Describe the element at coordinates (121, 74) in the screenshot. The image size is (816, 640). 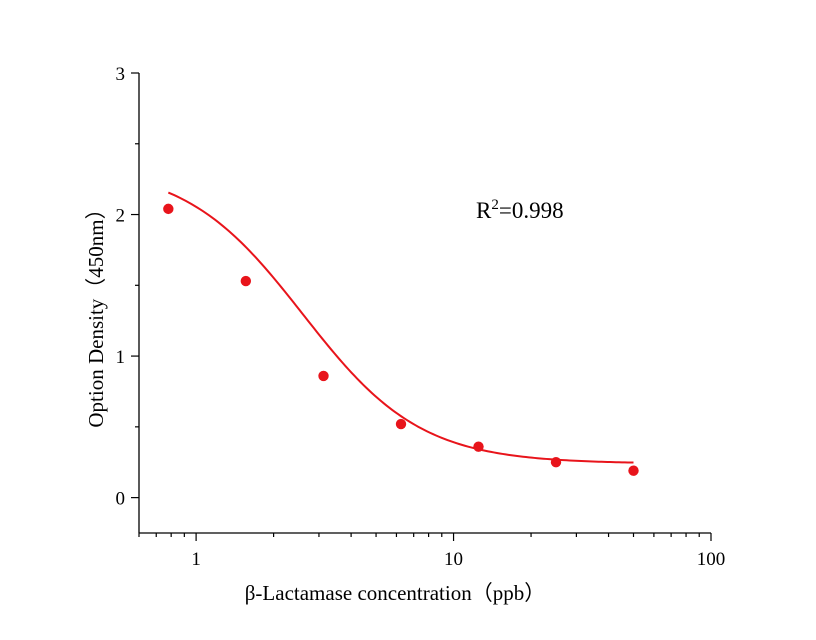
I see `y-tick-label: 3` at that location.